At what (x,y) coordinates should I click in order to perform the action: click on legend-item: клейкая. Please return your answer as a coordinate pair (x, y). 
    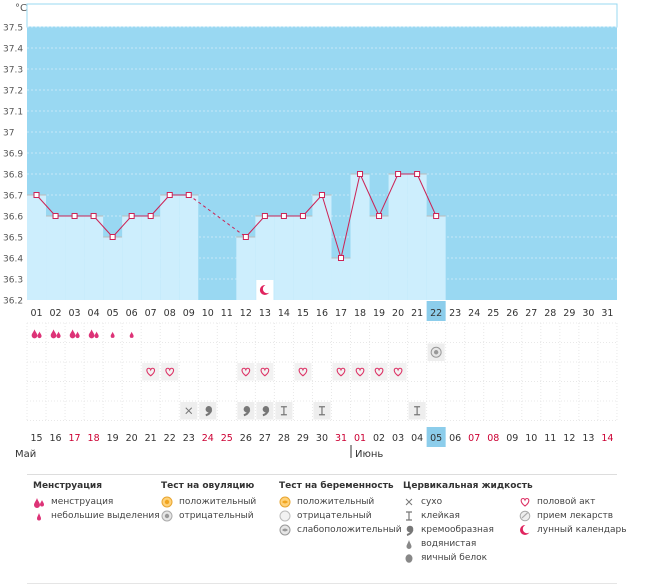
    Looking at the image, I should click on (468, 516).